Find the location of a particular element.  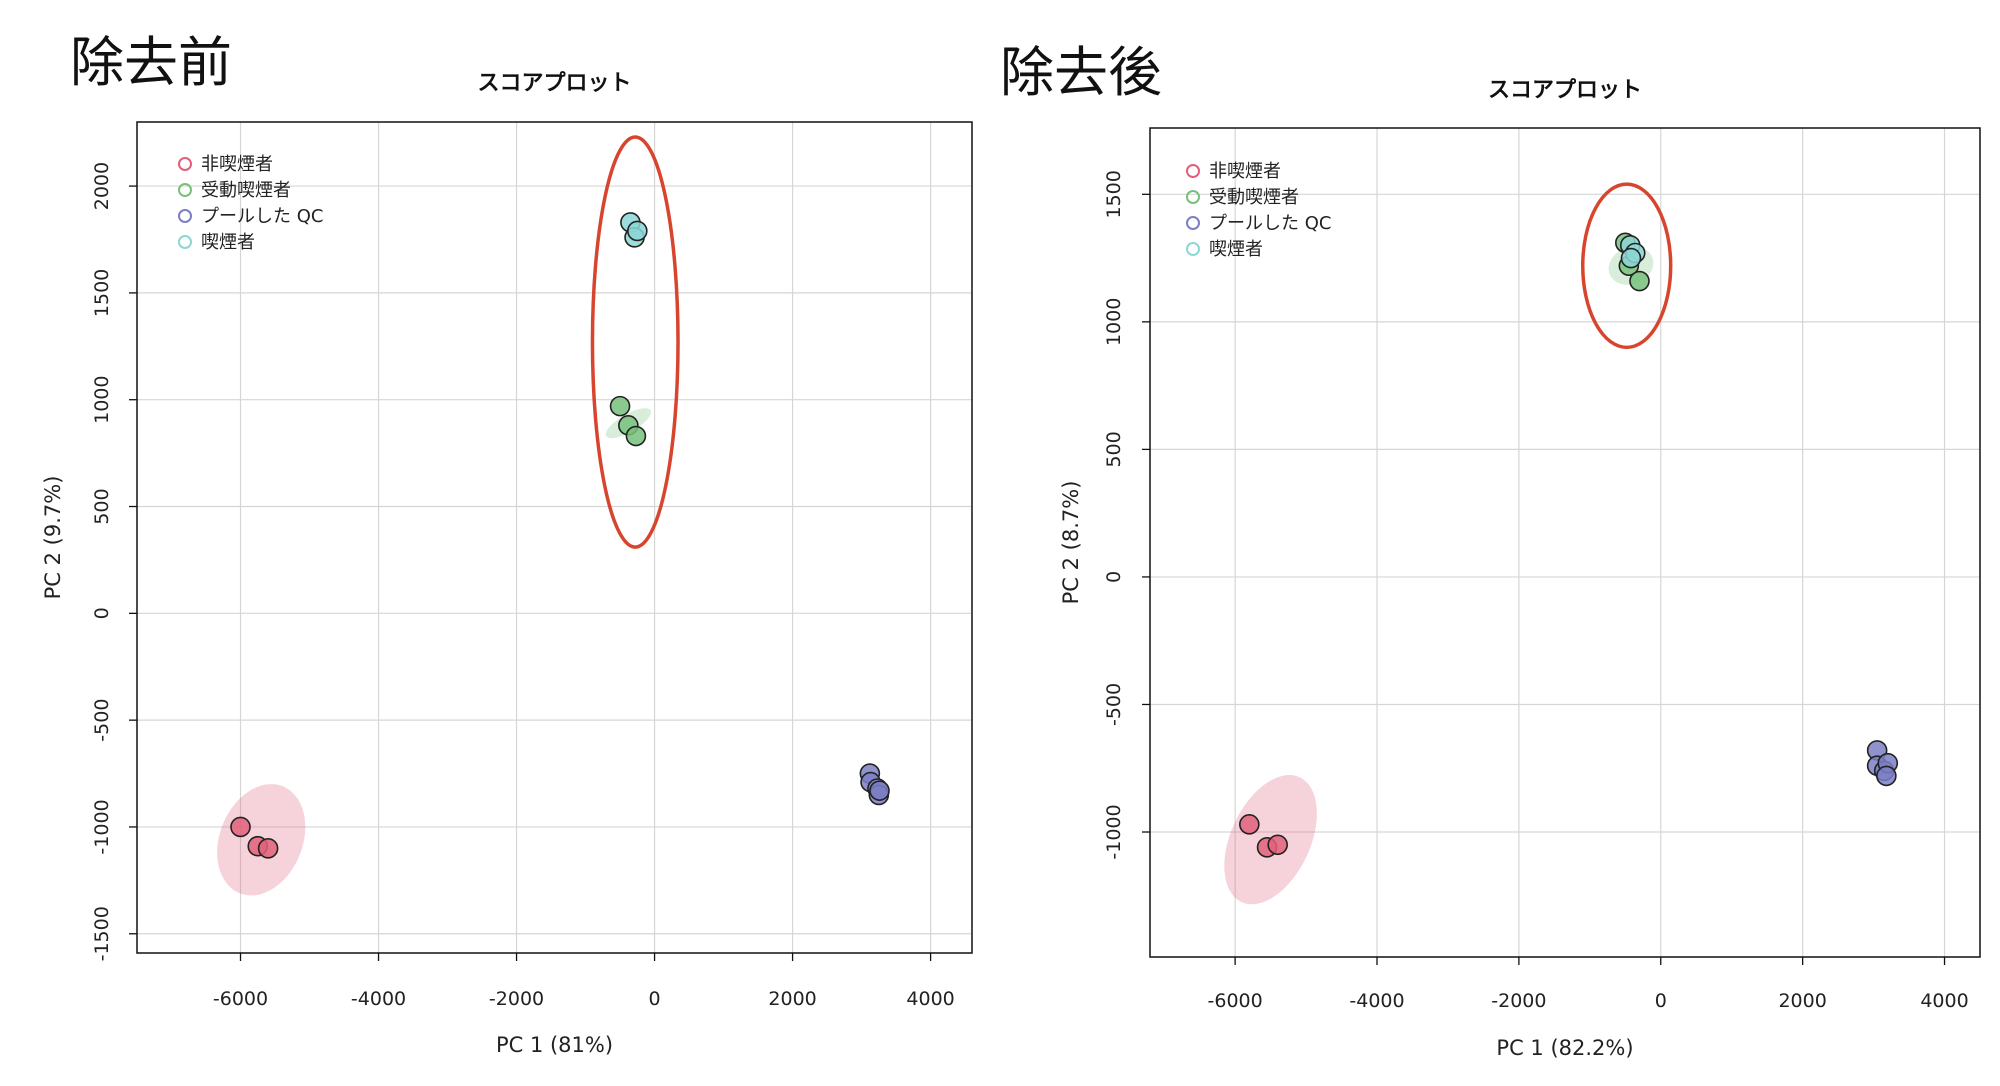

panel-heading-before: 除去前 is located at coordinates (151, 62).